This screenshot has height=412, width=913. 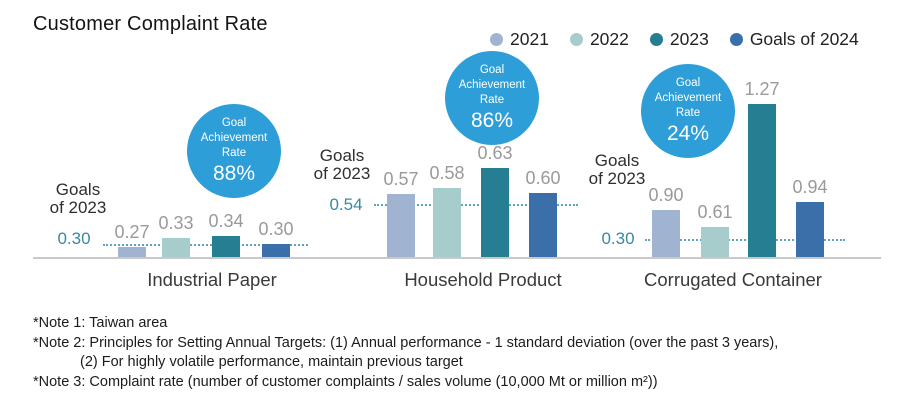 What do you see at coordinates (618, 238) in the screenshot?
I see `goal-value-corrugated-container: 0.30` at bounding box center [618, 238].